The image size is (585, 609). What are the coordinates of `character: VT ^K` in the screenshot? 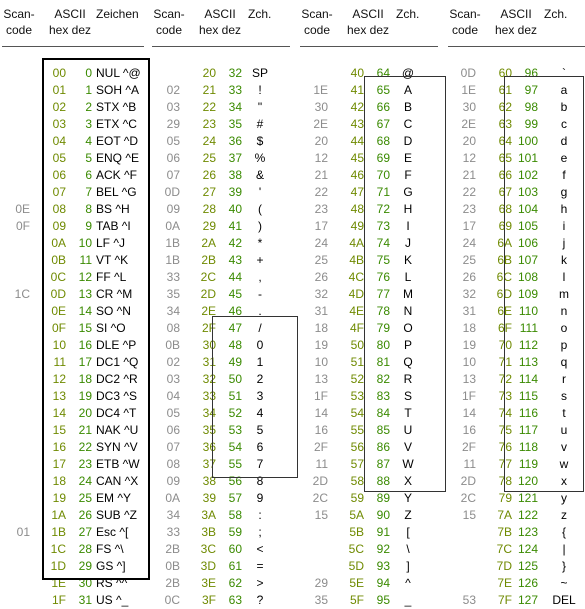 It's located at (112, 260).